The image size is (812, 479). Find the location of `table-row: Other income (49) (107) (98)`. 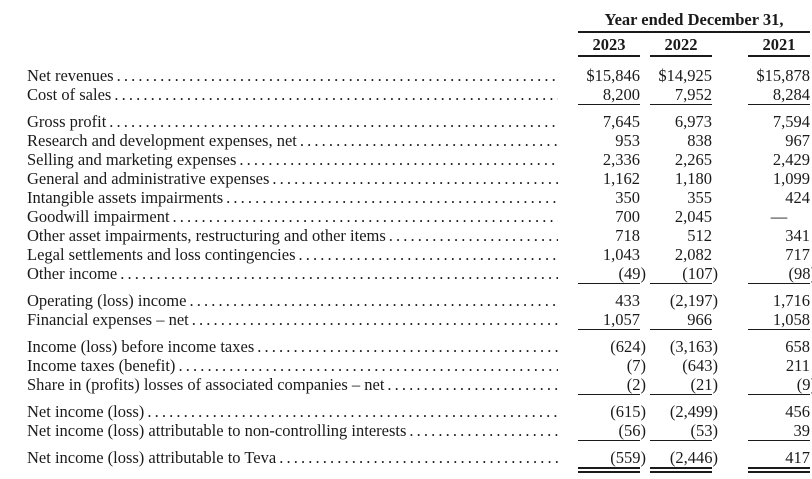

table-row: Other income (49) (107) (98) is located at coordinates (406, 274).